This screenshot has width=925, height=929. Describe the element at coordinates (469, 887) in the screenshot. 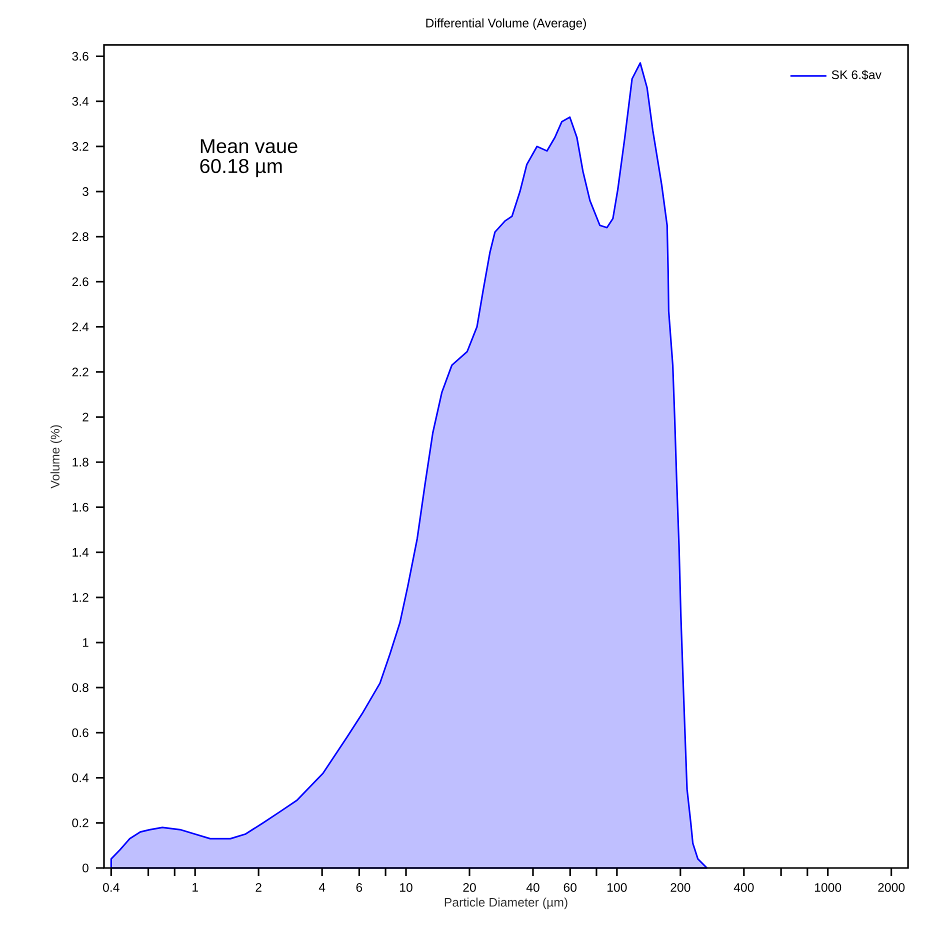

I see `x-tick-label: 20` at that location.